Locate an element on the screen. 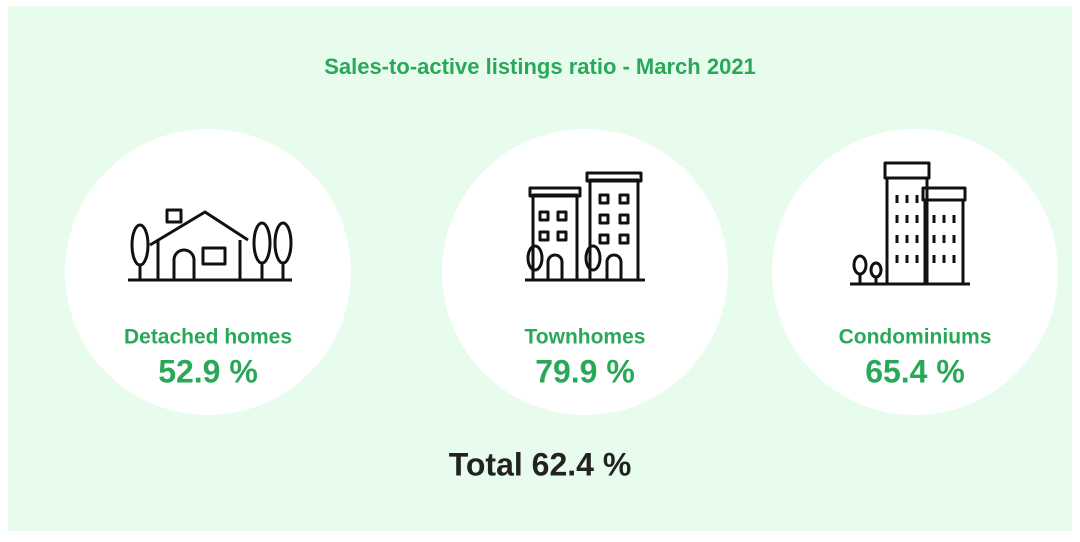  item-value: 65.4 % is located at coordinates (915, 371).